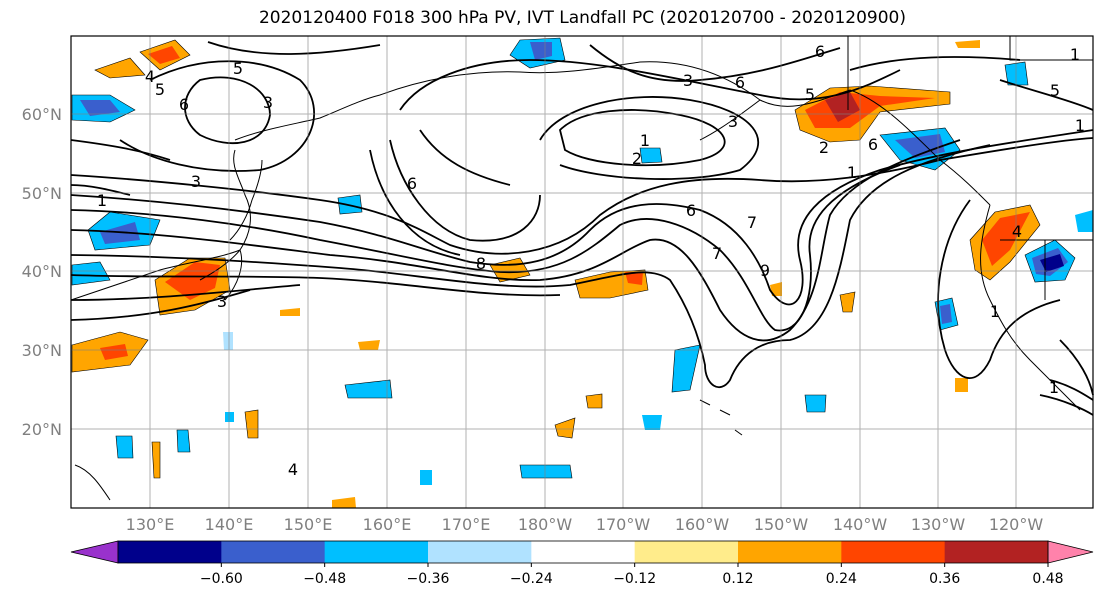 The width and height of the screenshot is (1105, 601). Describe the element at coordinates (221, 579) in the screenshot. I see `colorbar-tick-label: −0.60` at that location.